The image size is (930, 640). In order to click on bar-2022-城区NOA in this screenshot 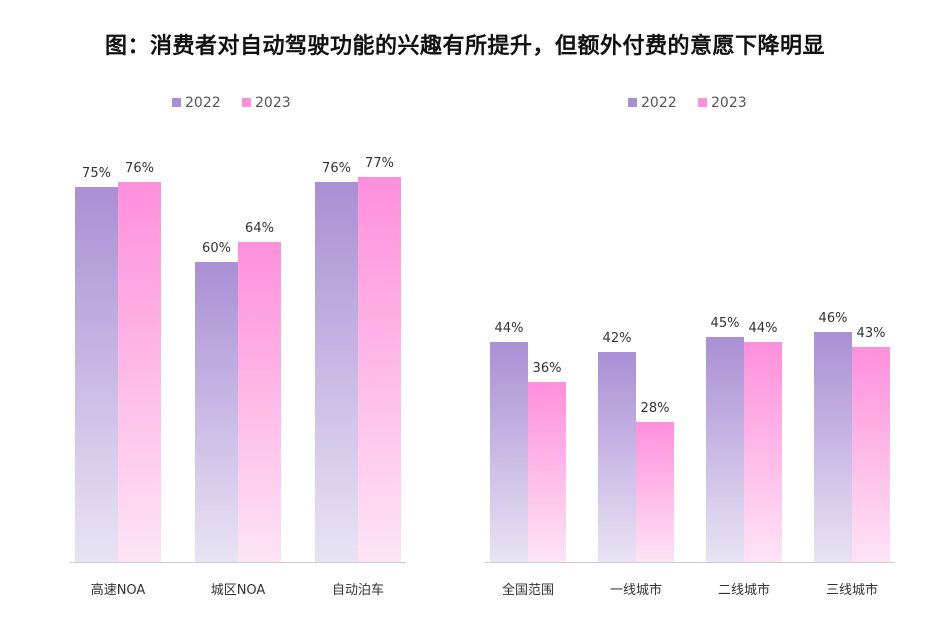, I will do `click(216, 412)`.